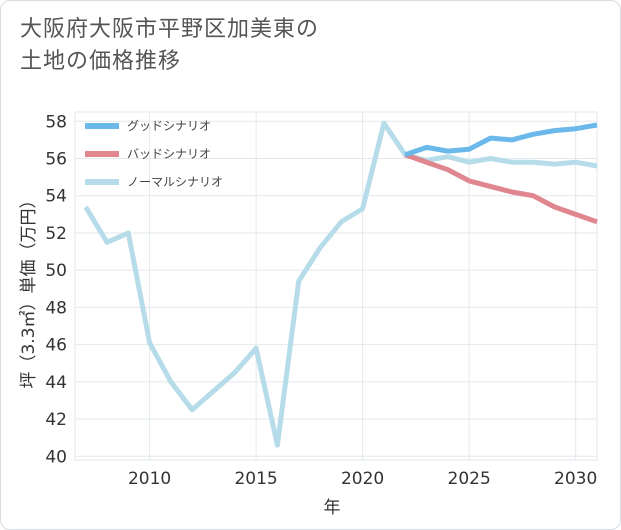 The image size is (621, 530). Describe the element at coordinates (56, 308) in the screenshot. I see `y-tick-label: 48` at that location.